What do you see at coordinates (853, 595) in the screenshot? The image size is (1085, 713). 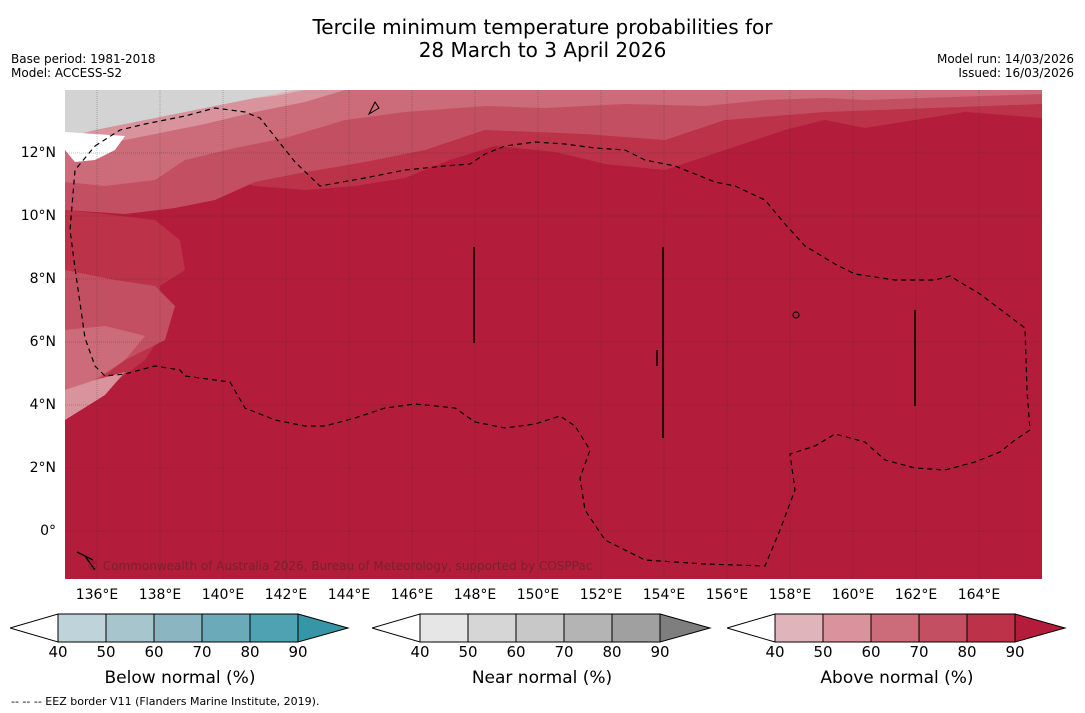 I see `lon-label-160e: 160°E` at bounding box center [853, 595].